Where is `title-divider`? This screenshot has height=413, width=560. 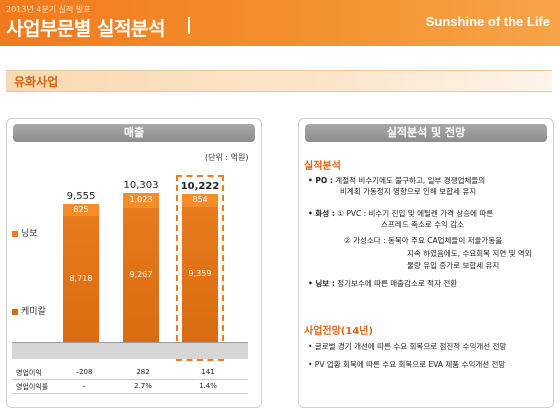 title-divider is located at coordinates (189, 25).